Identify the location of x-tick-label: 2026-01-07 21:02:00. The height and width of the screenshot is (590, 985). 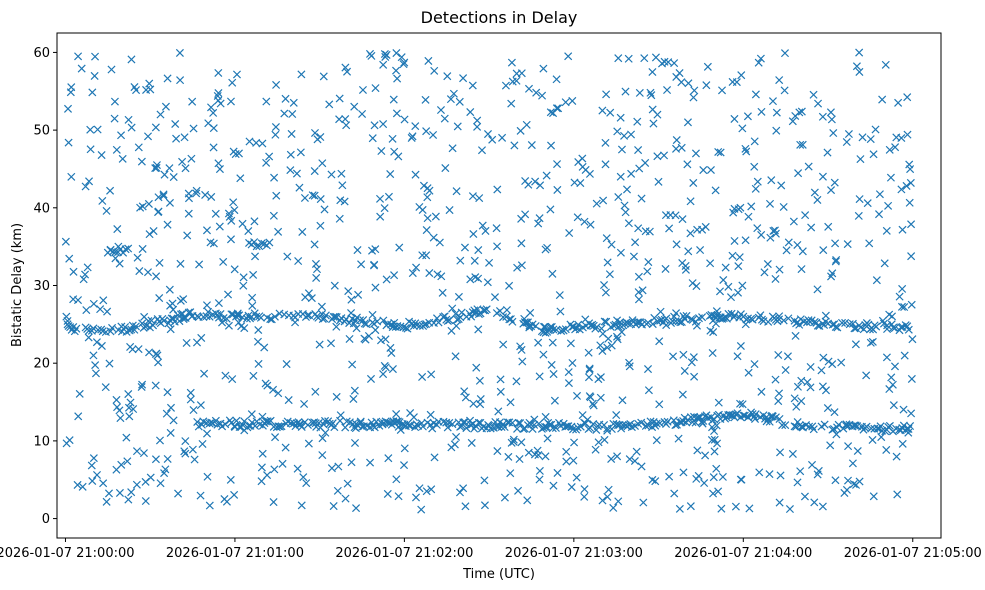
(404, 553).